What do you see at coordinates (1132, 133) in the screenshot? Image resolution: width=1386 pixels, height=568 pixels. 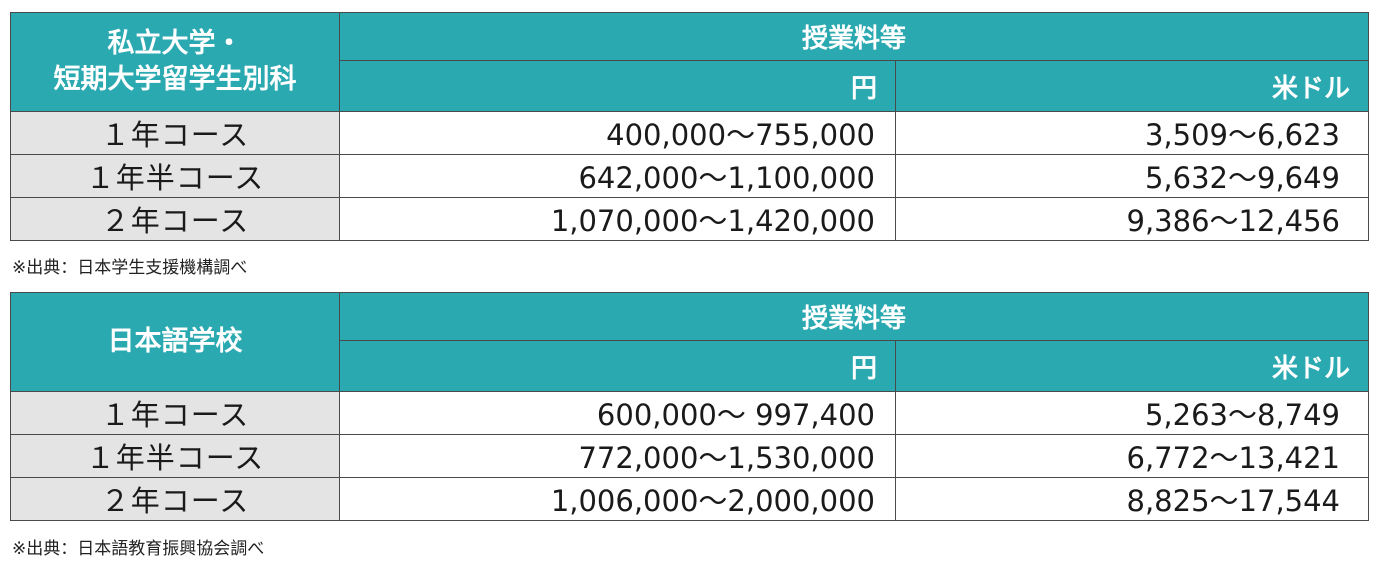 I see `usd-value: 3,509～6,623` at bounding box center [1132, 133].